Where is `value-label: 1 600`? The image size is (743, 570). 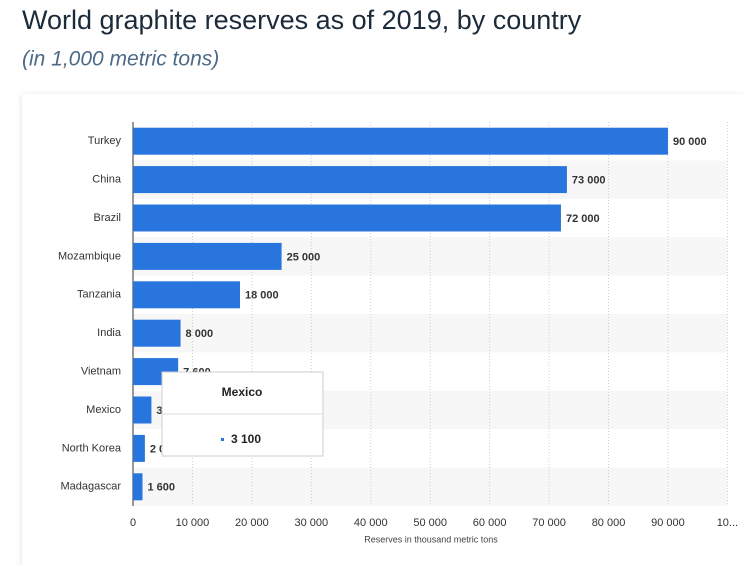 value-label: 1 600 is located at coordinates (162, 488).